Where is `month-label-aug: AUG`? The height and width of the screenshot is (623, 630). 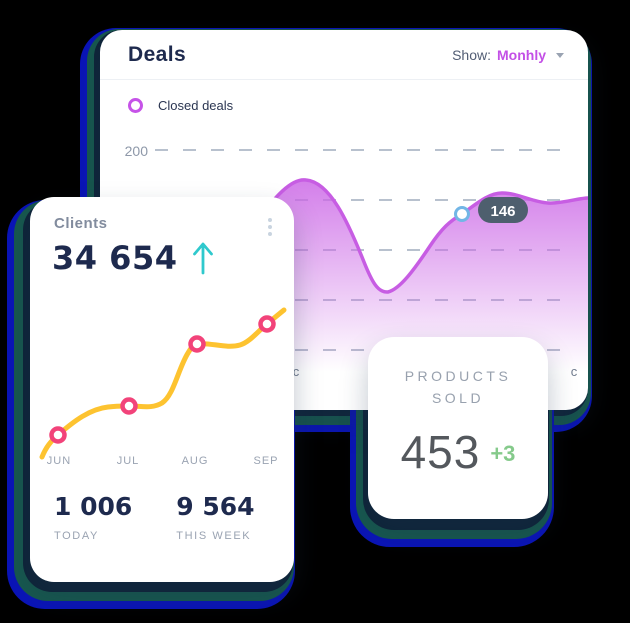 month-label-aug: AUG is located at coordinates (195, 461).